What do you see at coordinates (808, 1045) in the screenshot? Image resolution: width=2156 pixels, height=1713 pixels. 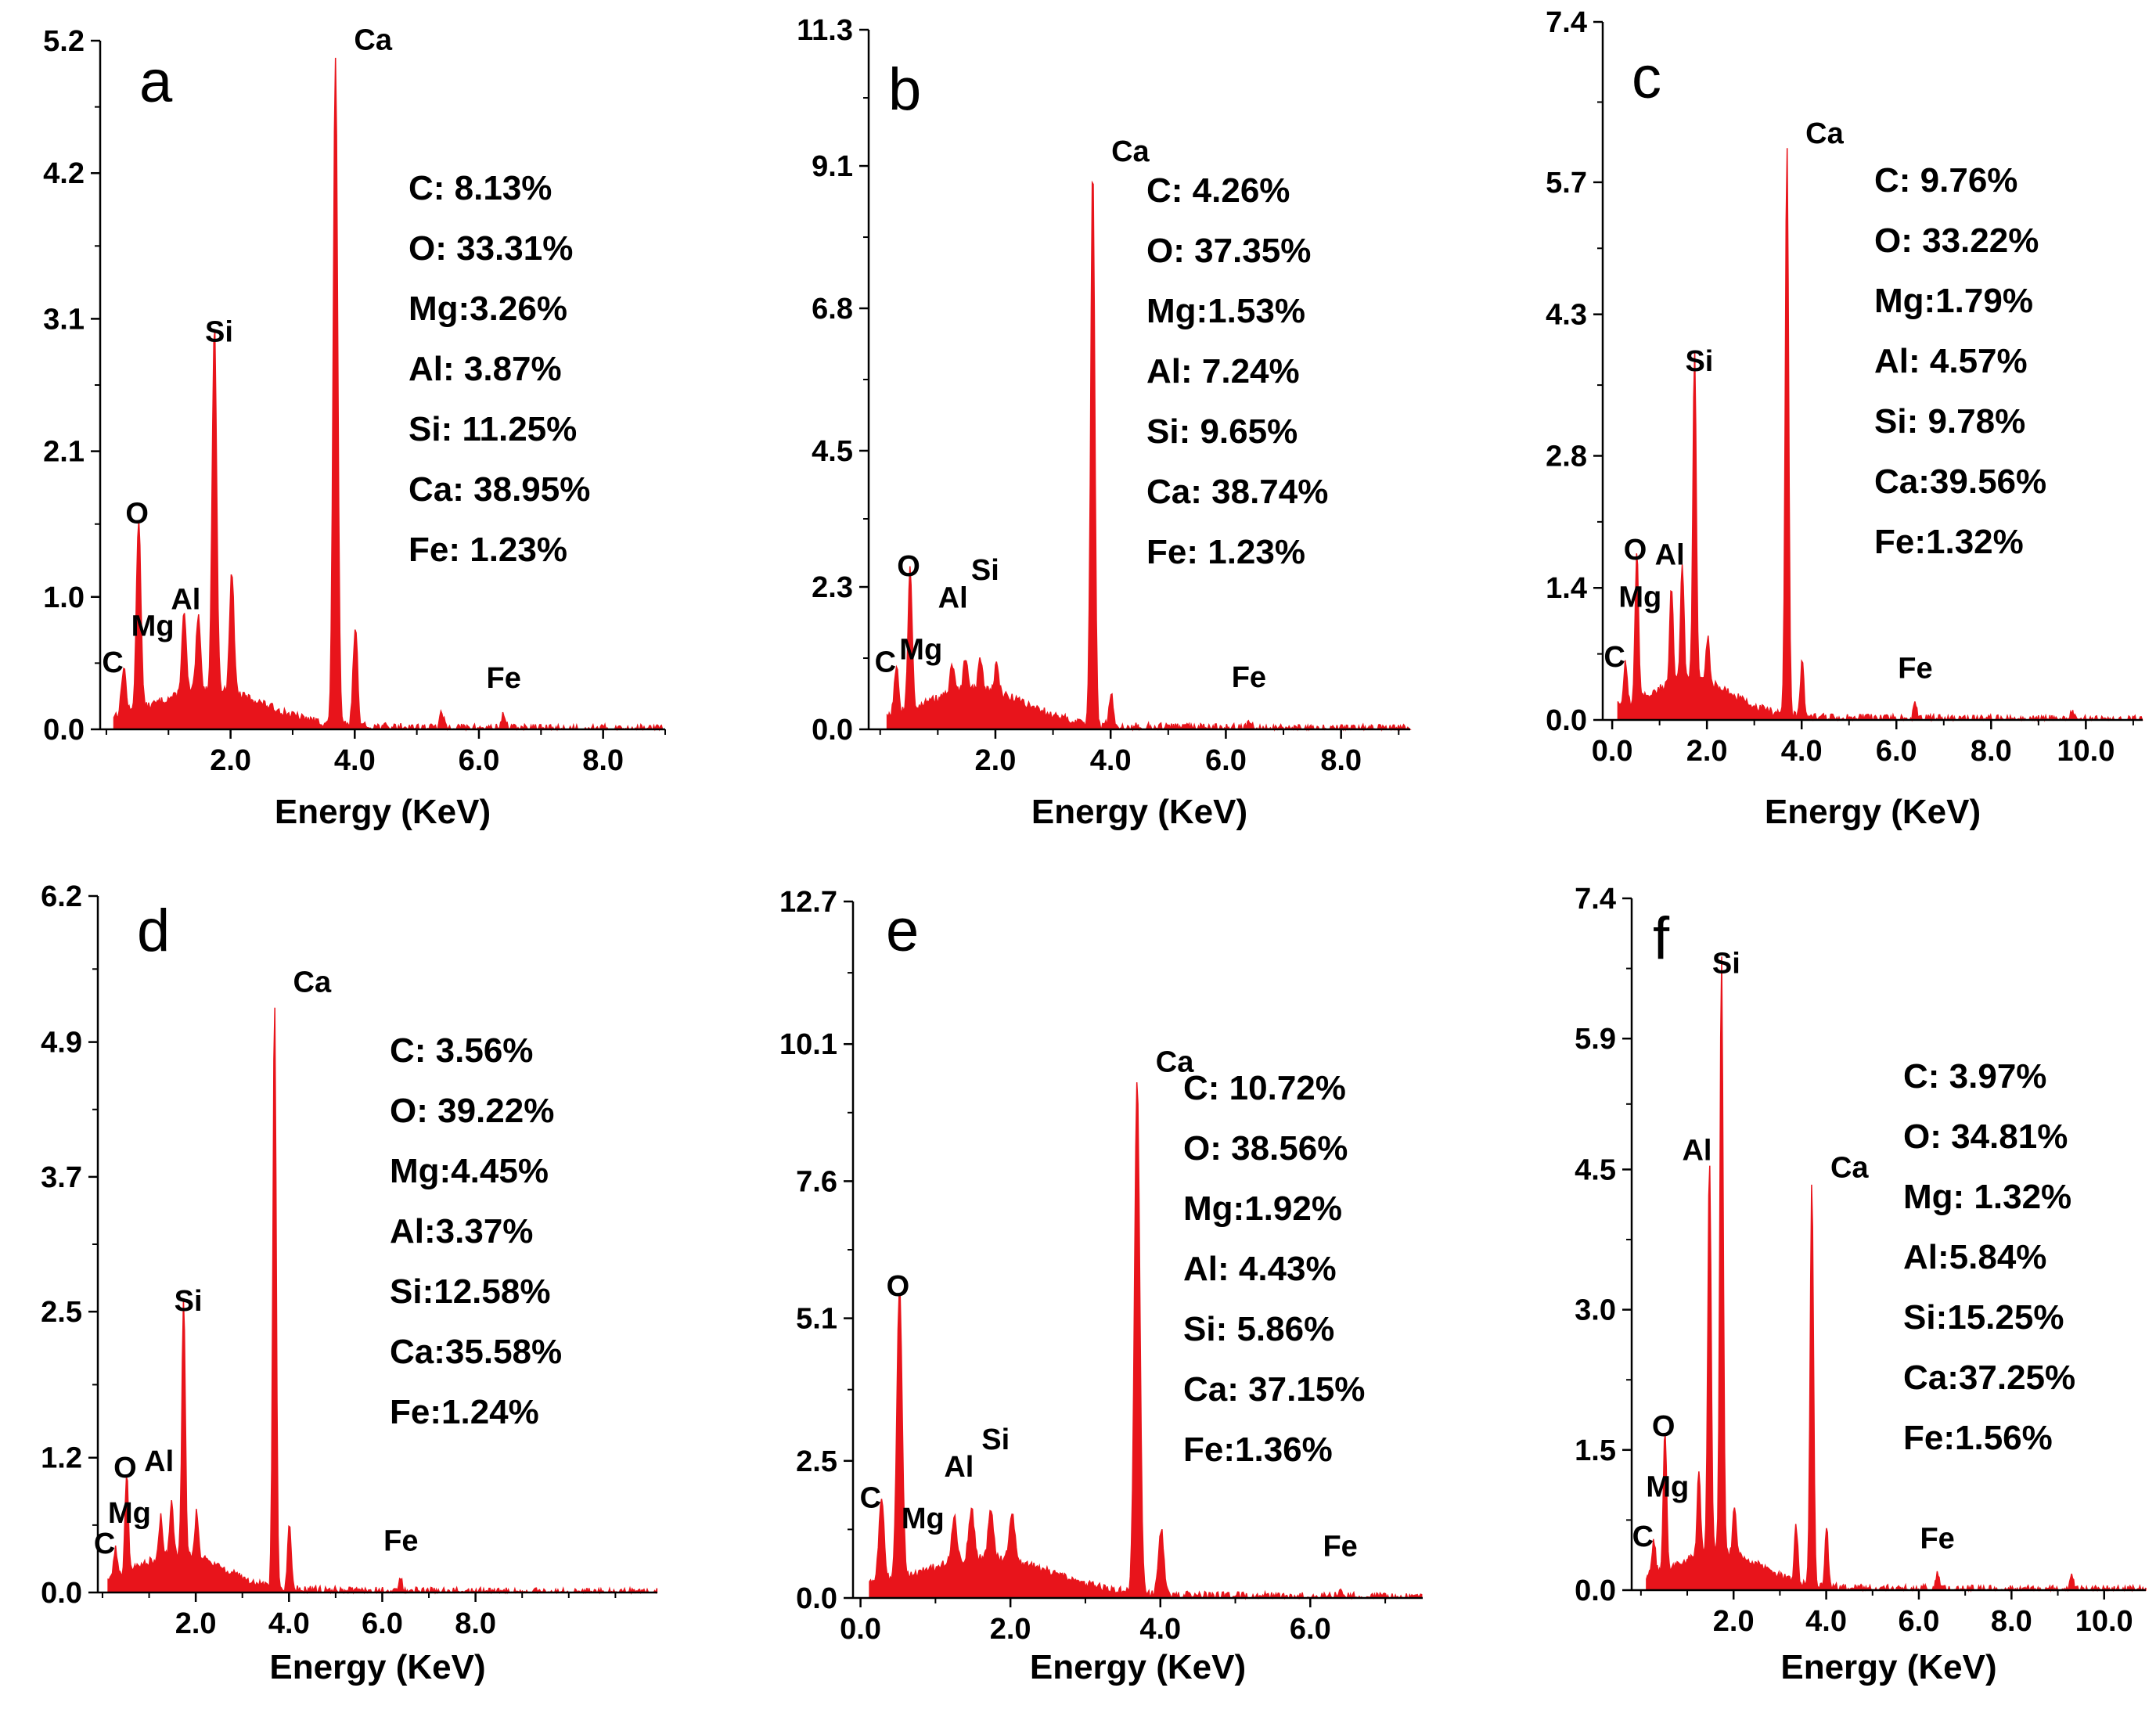 I see `y-tick-label: 10.1` at bounding box center [808, 1045].